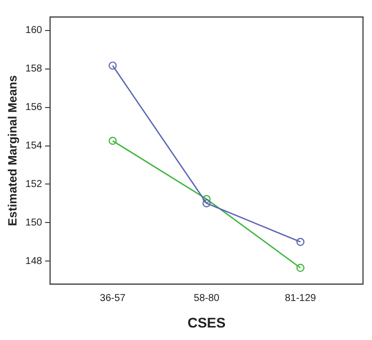  I want to click on y-tick-label: 156, so click(34, 108).